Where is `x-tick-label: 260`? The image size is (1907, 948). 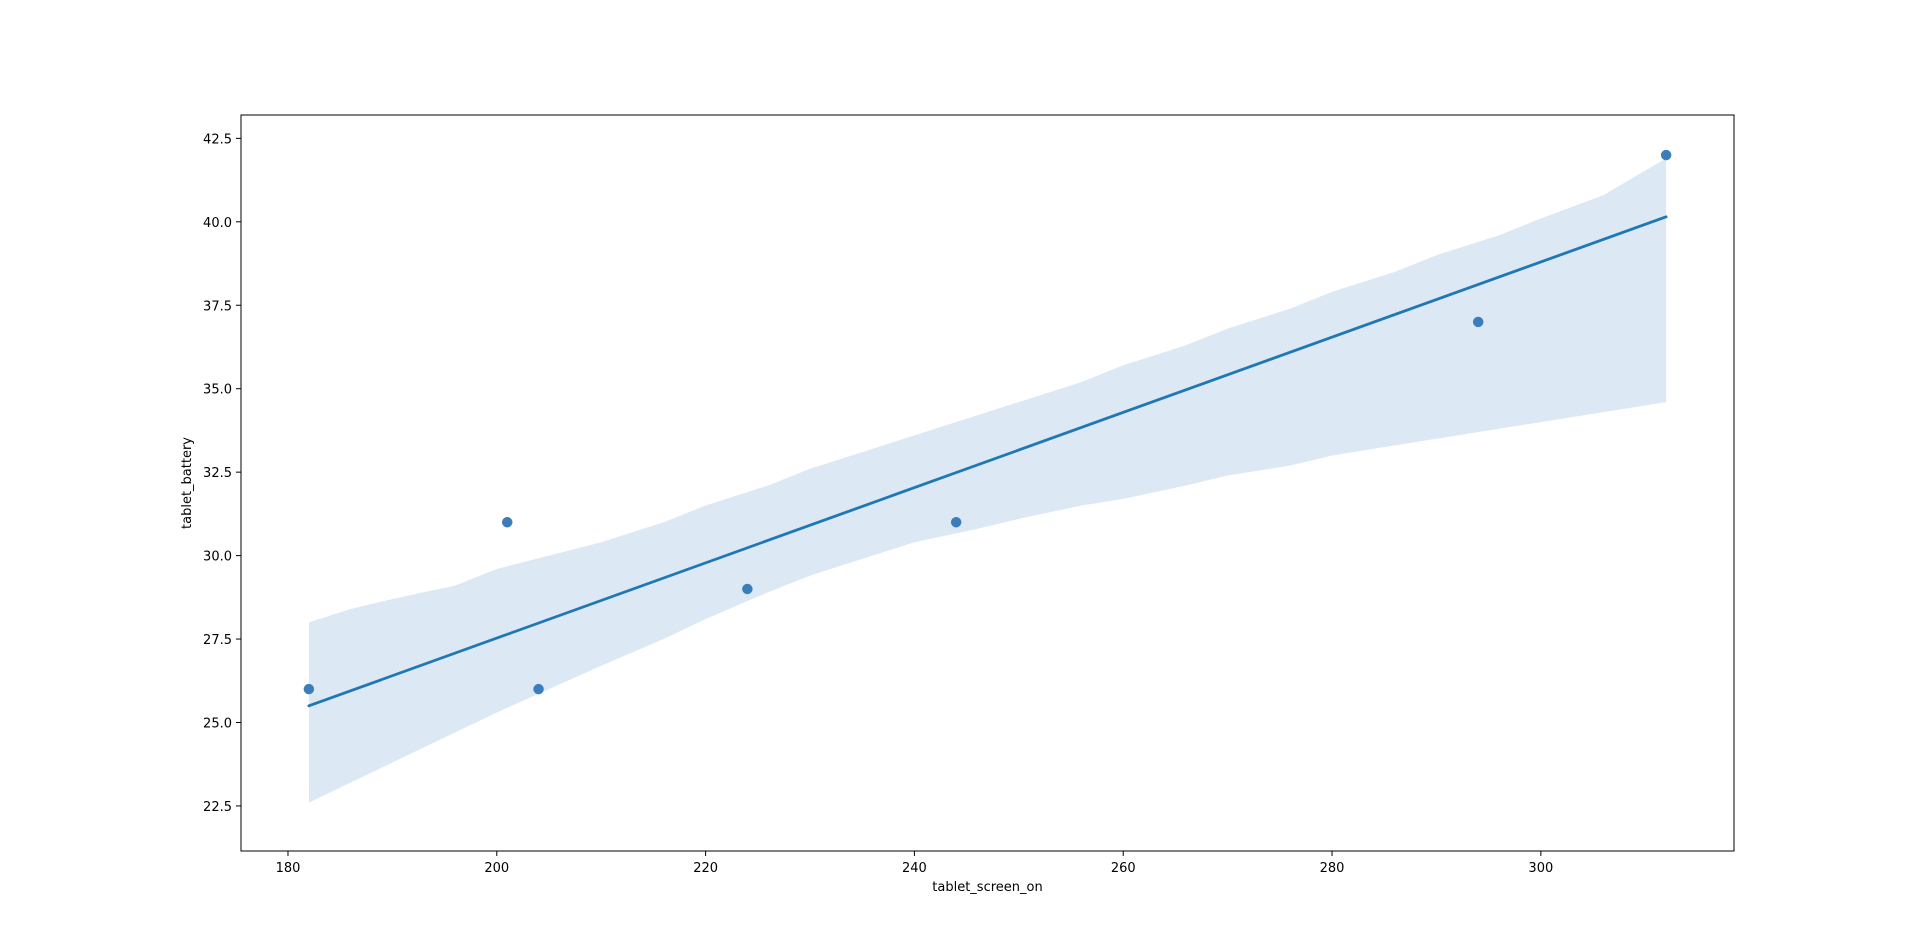
x-tick-label: 260 is located at coordinates (1123, 868).